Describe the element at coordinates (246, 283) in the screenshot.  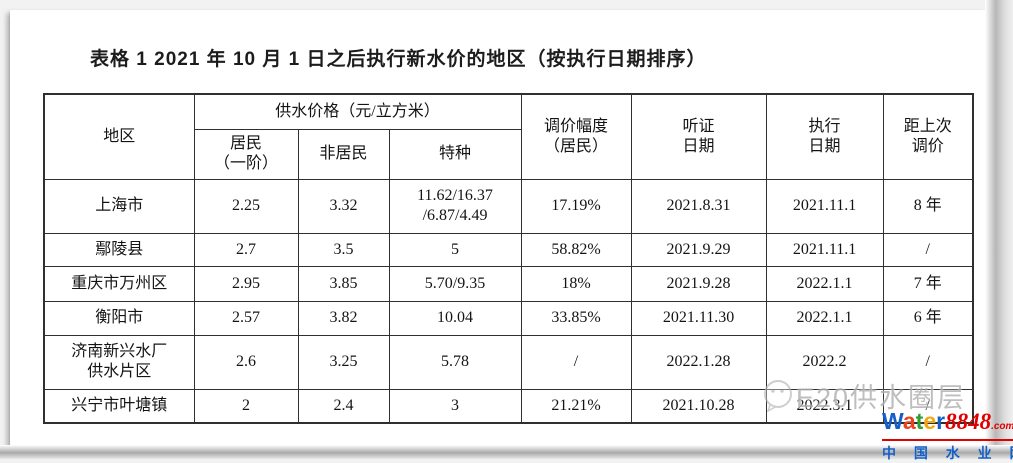
I see `cell-resident-price: 2.95` at that location.